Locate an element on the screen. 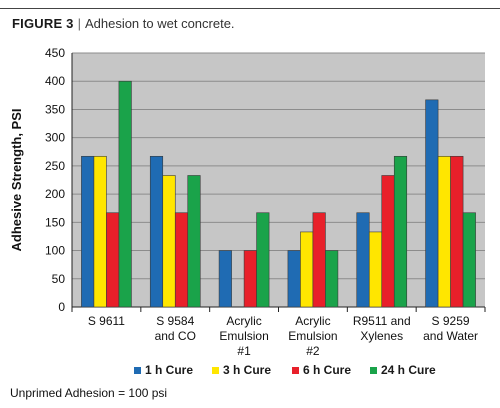 This screenshot has height=408, width=500. y-tick-label: 50 is located at coordinates (59, 279).